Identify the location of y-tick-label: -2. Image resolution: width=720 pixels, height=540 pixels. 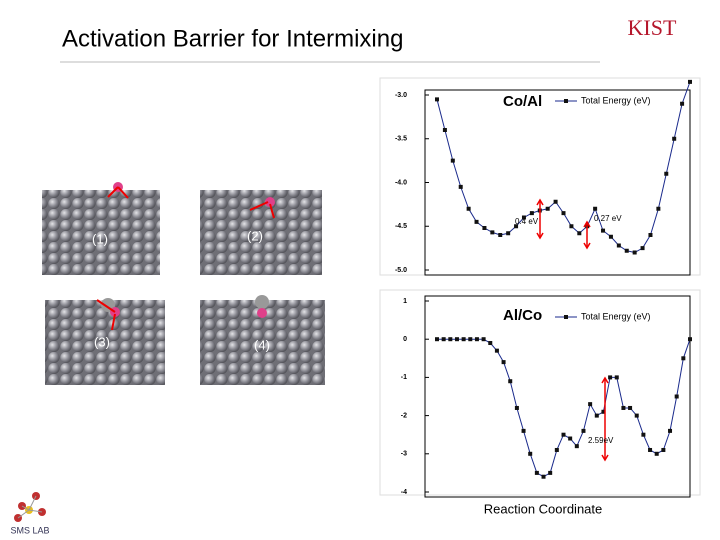
(404, 415).